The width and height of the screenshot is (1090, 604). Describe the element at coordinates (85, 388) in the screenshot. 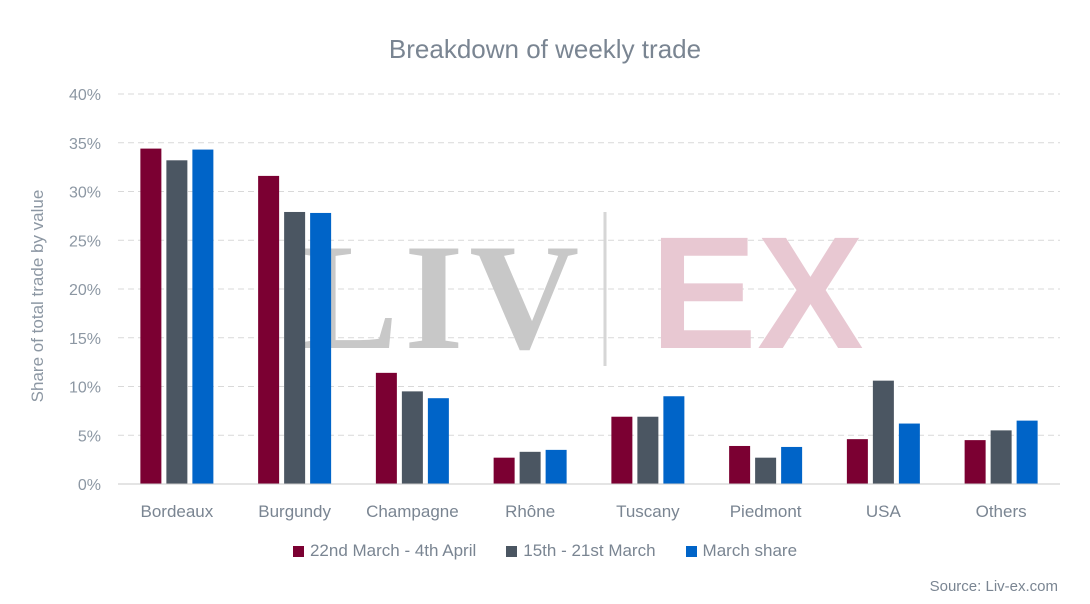

I see `y-tick-label: 10%` at that location.